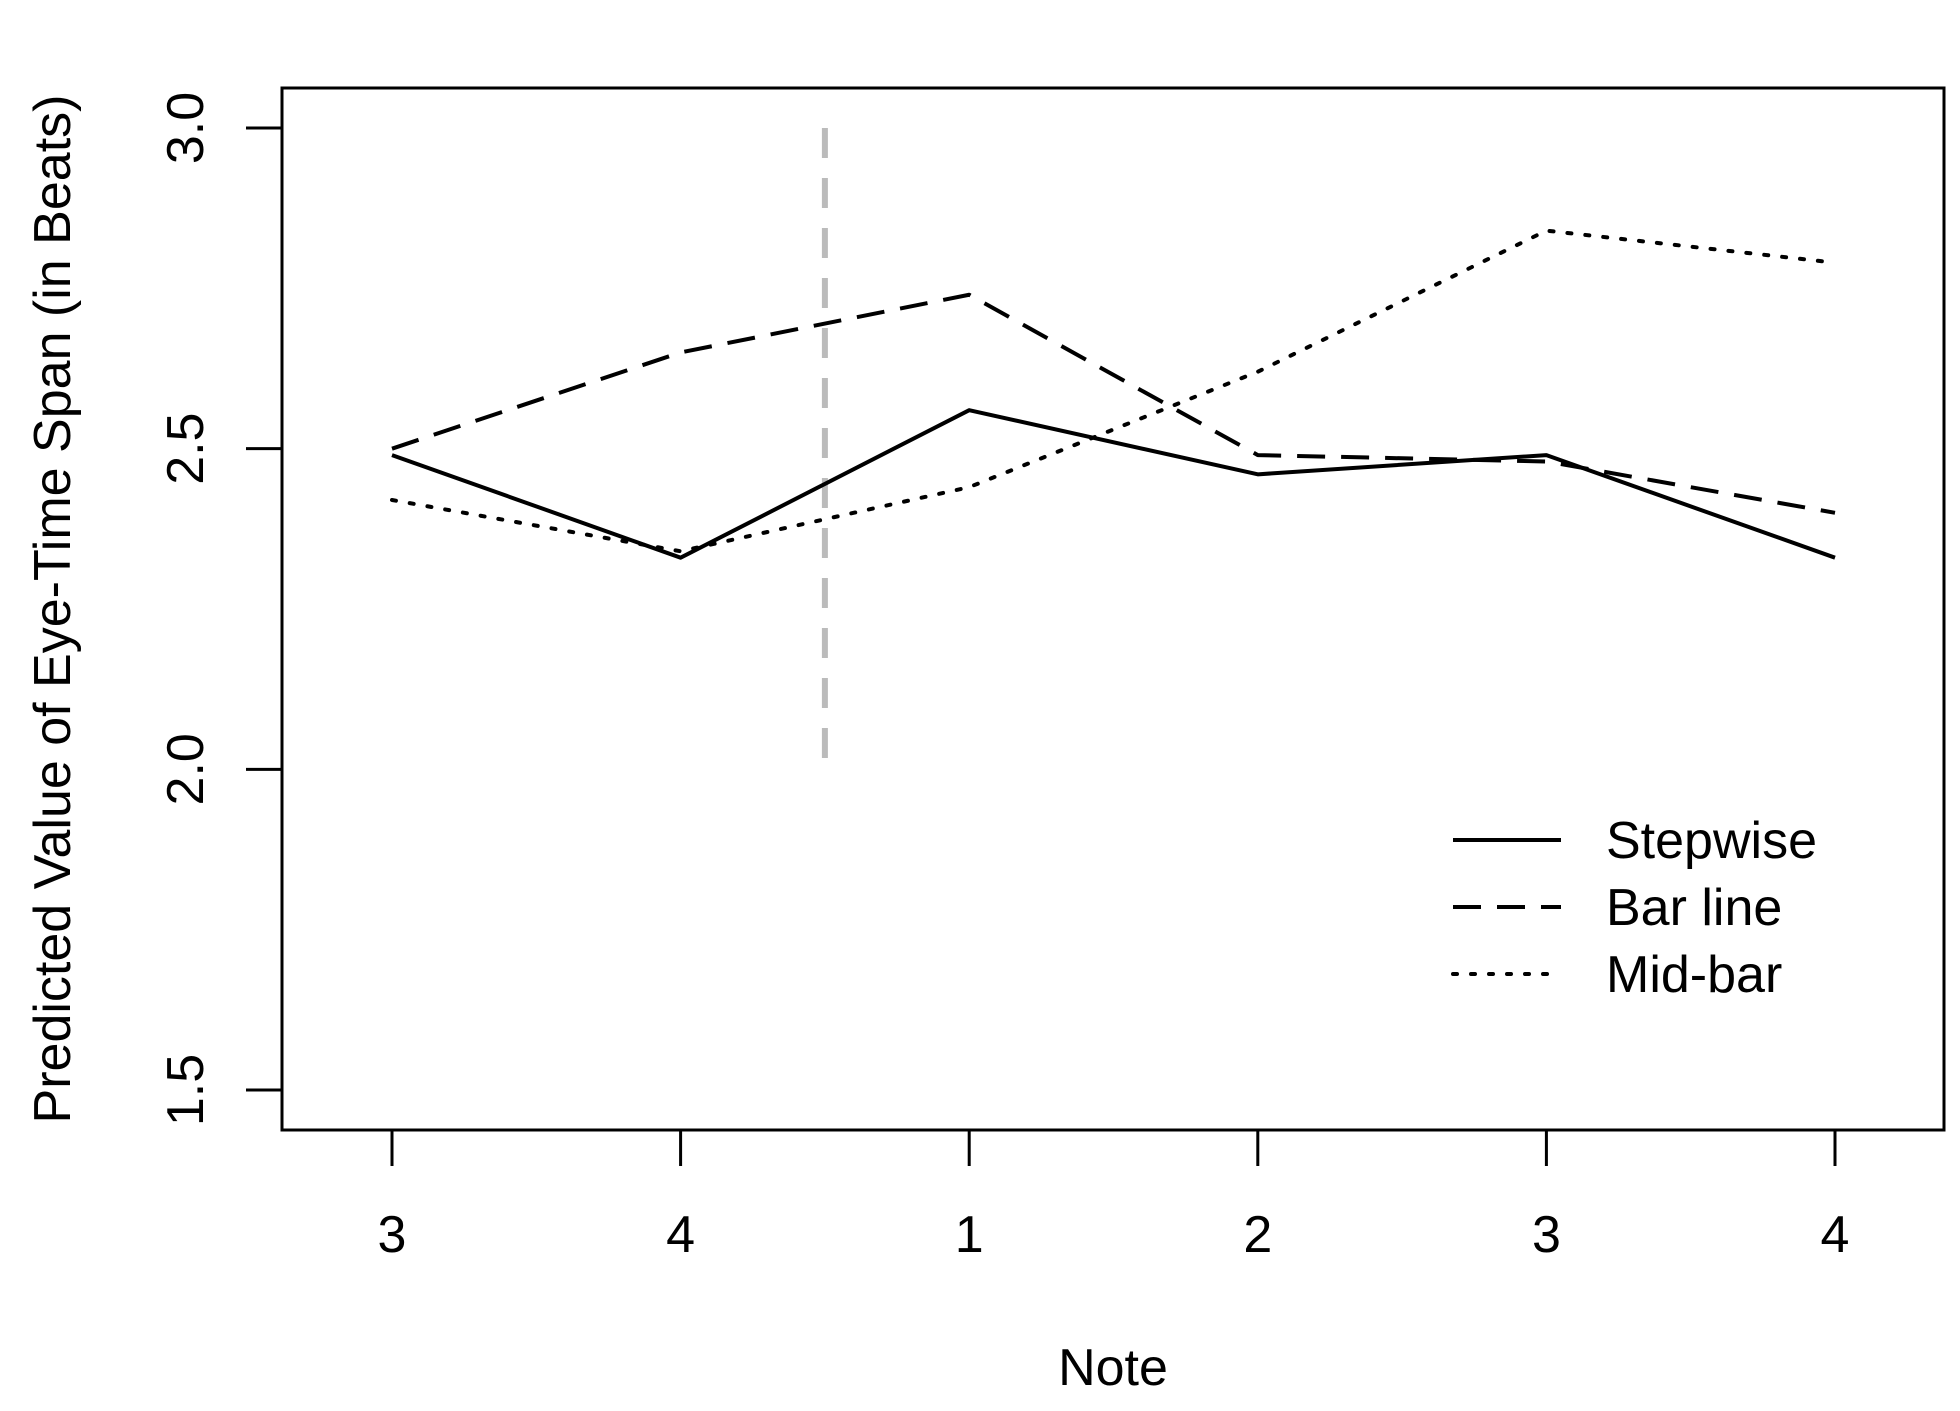 Image resolution: width=1960 pixels, height=1411 pixels. I want to click on x-axis: 3 4 1 2 3 4, so click(1114, 1197).